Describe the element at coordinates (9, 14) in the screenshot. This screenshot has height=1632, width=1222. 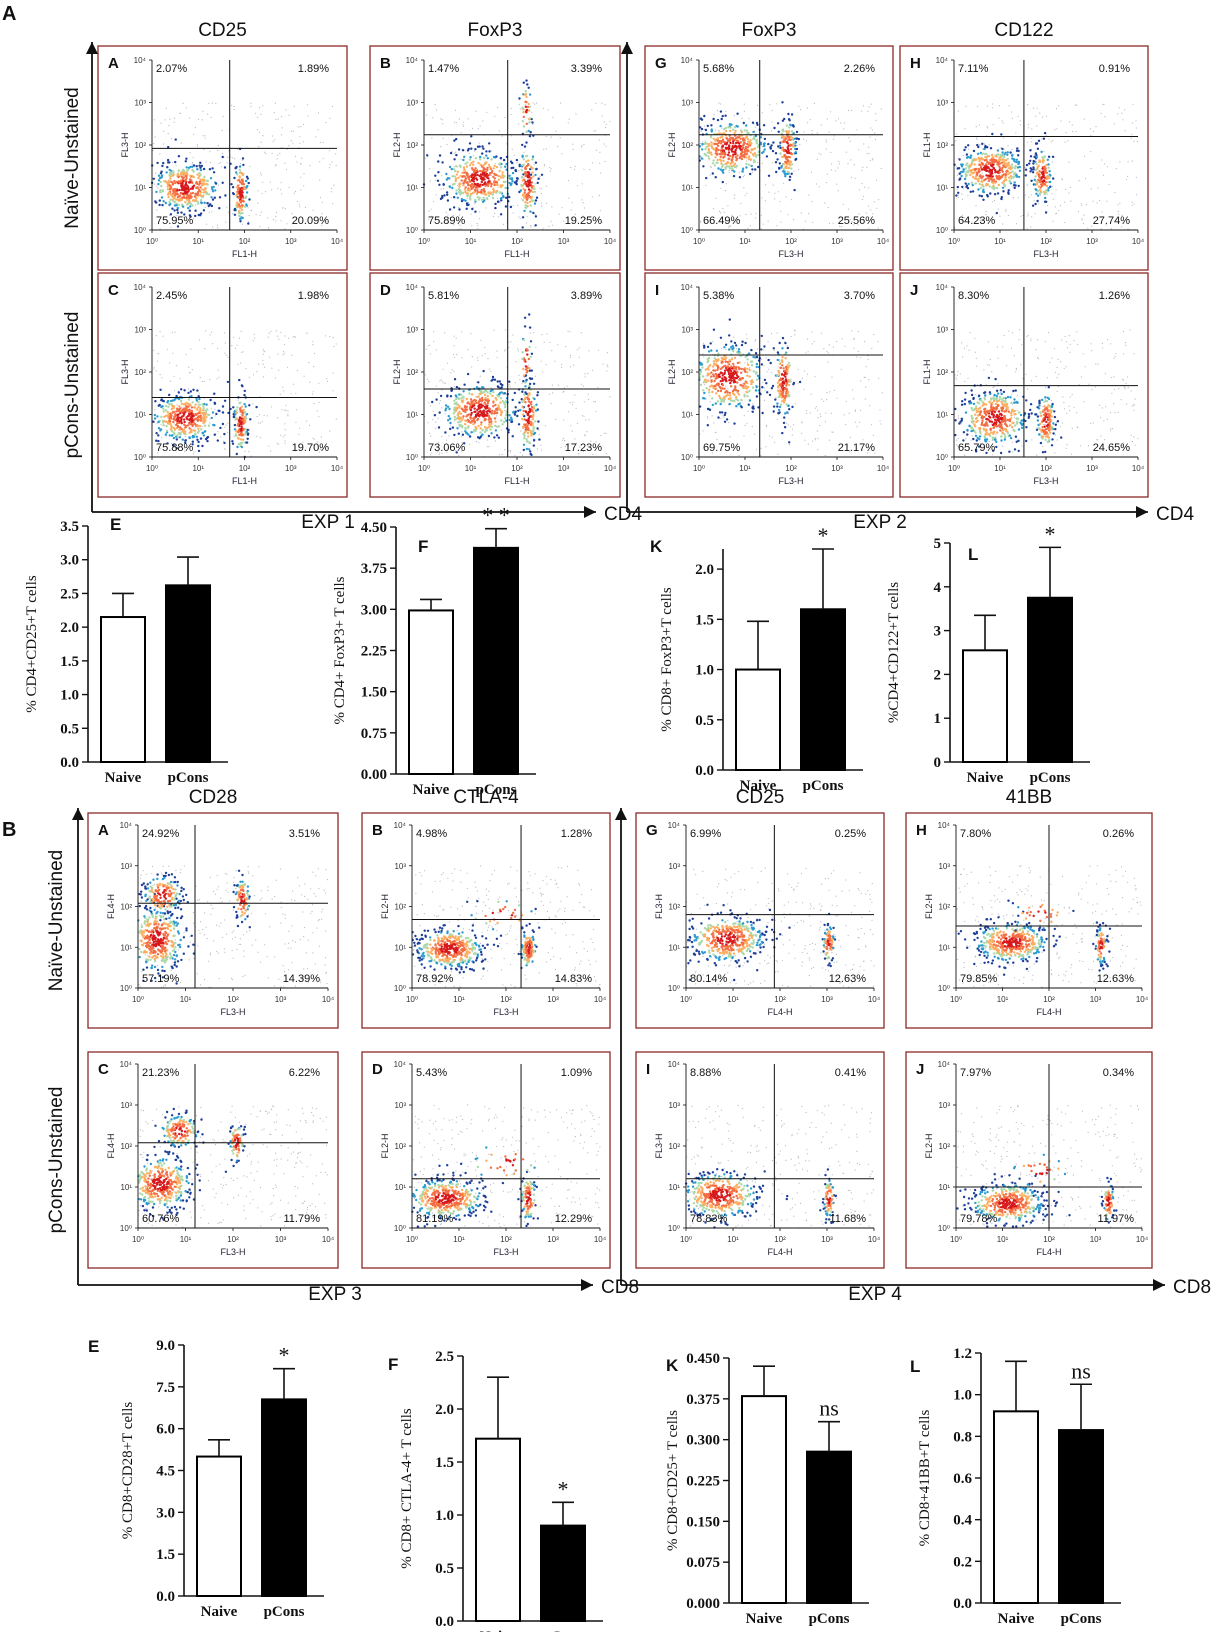
I see `section-label: A` at that location.